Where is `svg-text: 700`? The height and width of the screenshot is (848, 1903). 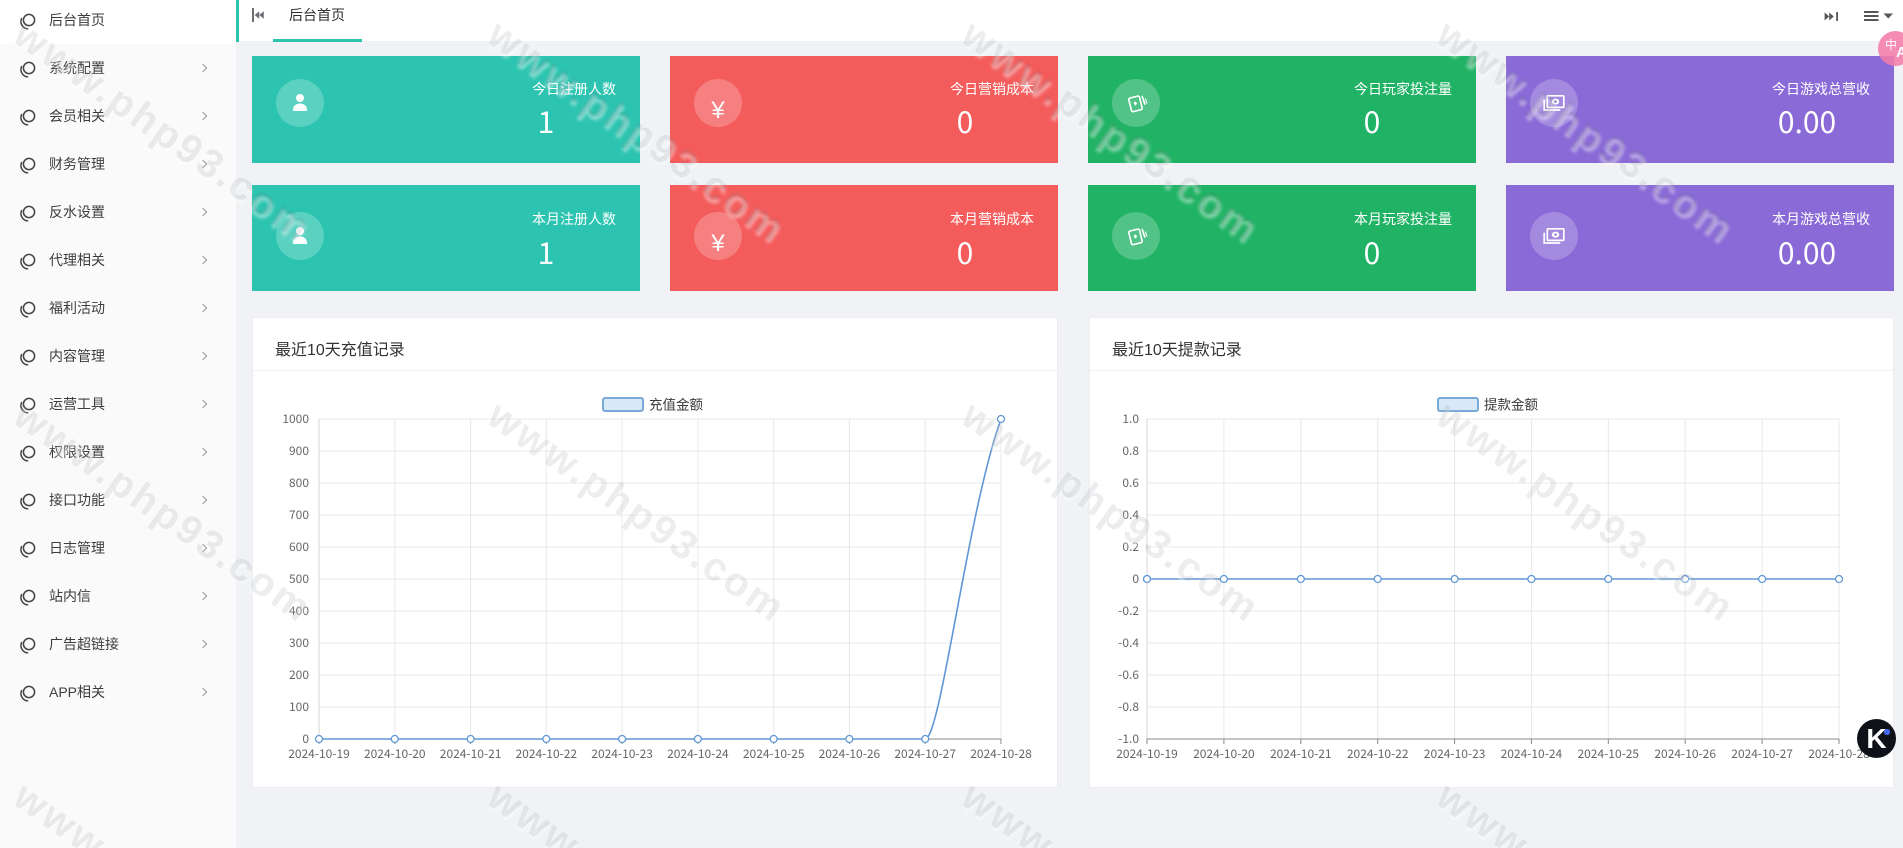 svg-text: 700 is located at coordinates (299, 514).